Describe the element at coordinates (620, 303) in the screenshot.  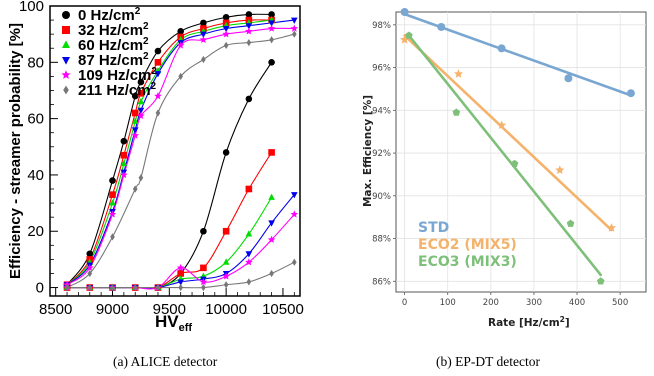
I see `epdt-x-tick-label: 500` at that location.